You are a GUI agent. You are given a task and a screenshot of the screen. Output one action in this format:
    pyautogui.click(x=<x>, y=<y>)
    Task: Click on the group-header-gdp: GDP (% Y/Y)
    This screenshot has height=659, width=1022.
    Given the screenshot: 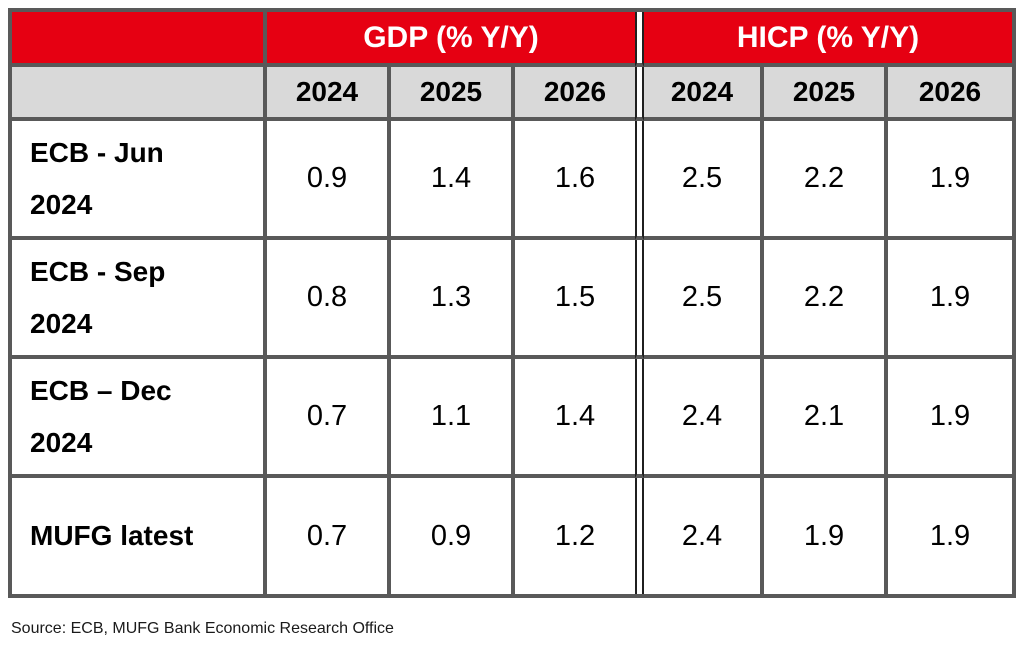 What is the action you would take?
    pyautogui.click(x=451, y=39)
    